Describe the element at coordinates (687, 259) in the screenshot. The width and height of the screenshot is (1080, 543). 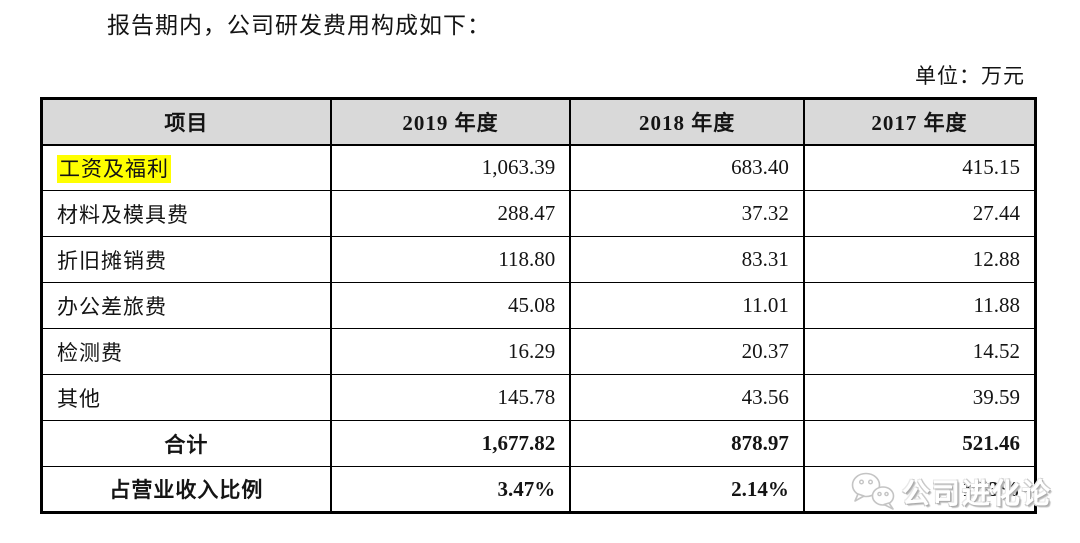
I see `value-cell: 83.31` at that location.